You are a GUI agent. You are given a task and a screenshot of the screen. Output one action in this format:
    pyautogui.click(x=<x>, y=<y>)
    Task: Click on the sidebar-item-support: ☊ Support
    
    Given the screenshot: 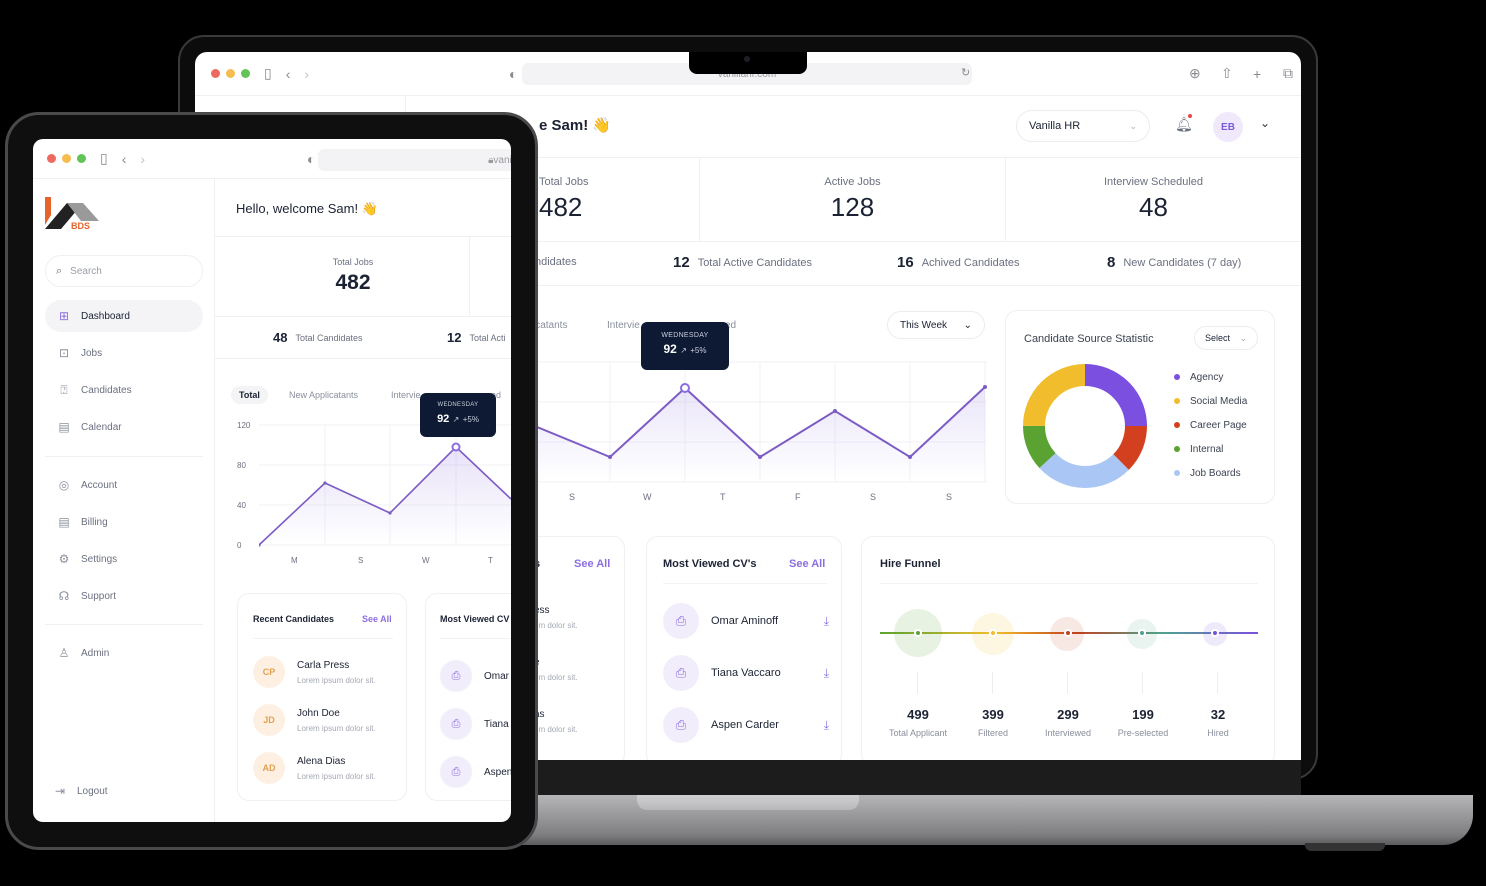 What is the action you would take?
    pyautogui.click(x=124, y=596)
    